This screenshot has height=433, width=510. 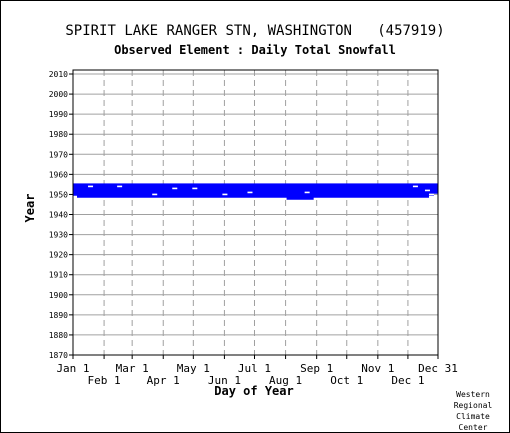 I want to click on x-tick-label: Feb 1, so click(x=104, y=380).